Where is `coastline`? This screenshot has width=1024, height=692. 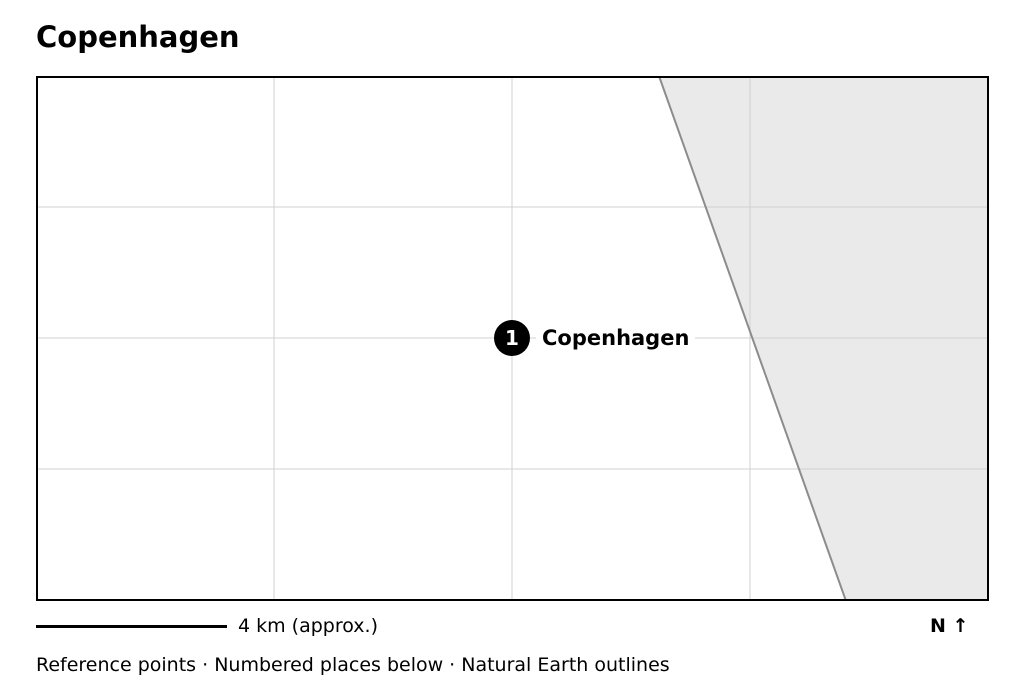
coastline is located at coordinates (752, 338).